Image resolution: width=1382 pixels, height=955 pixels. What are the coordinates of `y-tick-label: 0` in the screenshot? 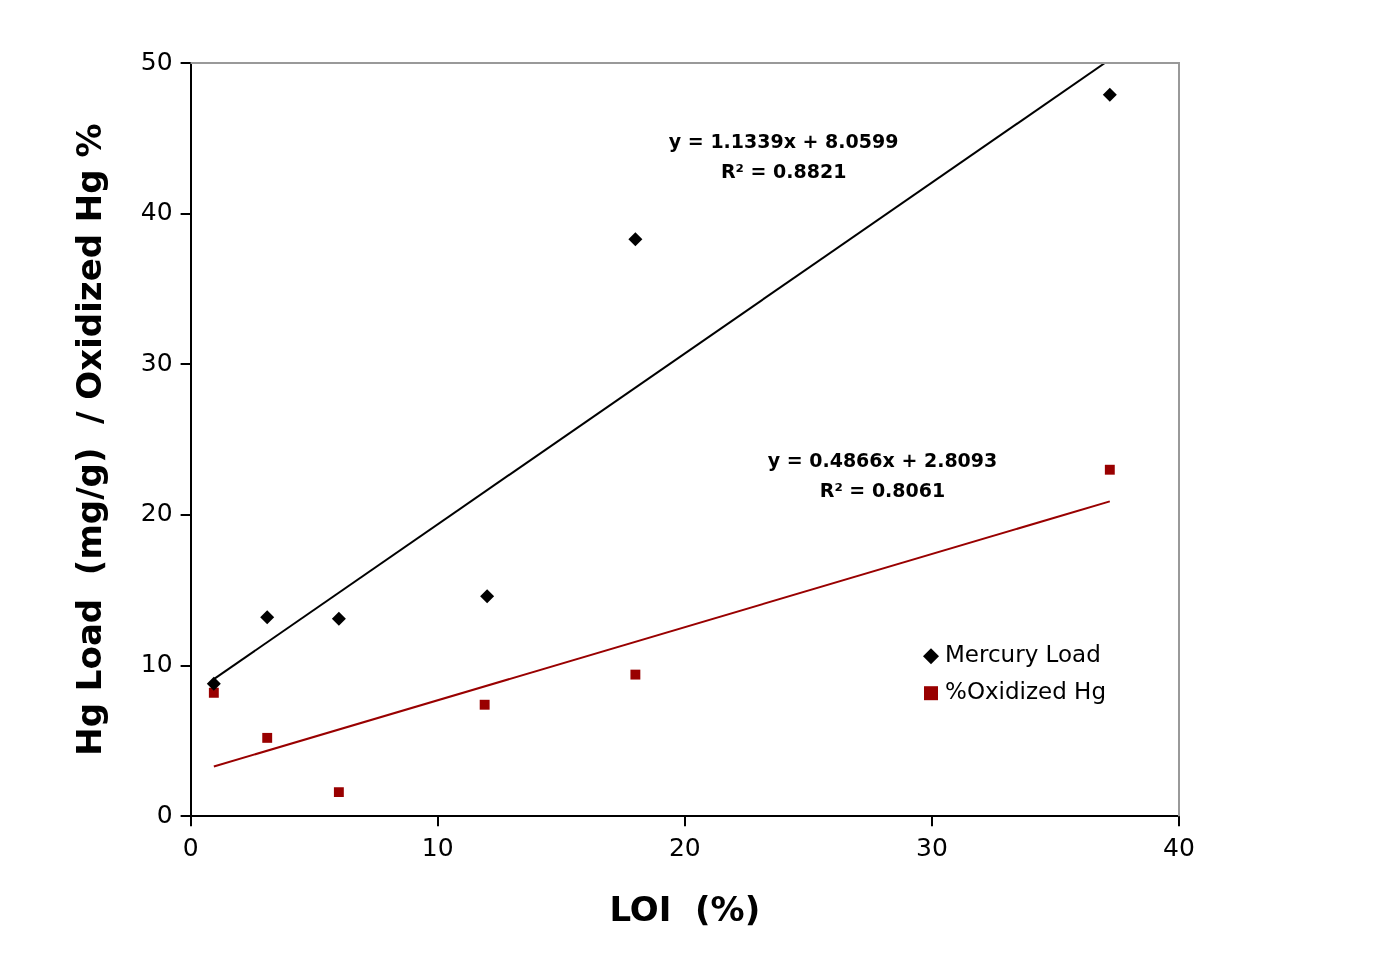 It's located at (164, 814).